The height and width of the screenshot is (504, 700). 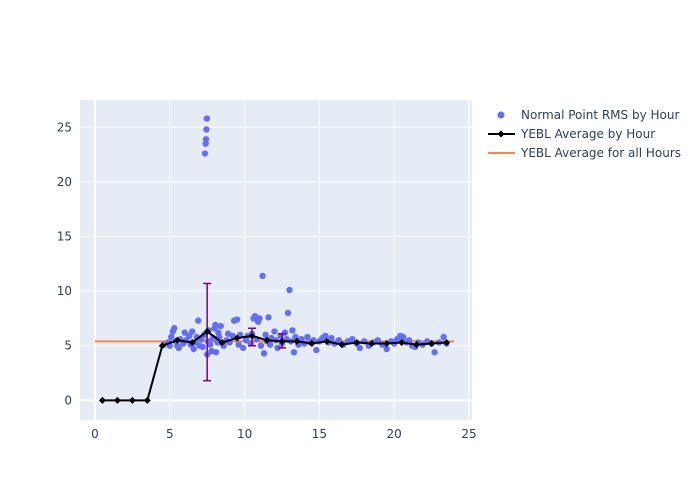 I want to click on legend-label: YEBL Average for all Hours, so click(x=600, y=153).